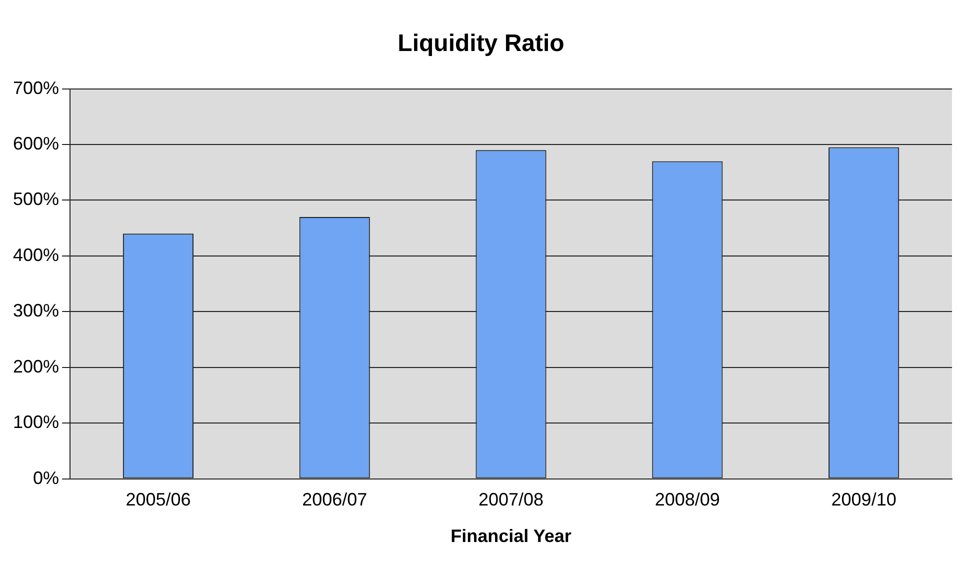 This screenshot has width=962, height=562. Describe the element at coordinates (36, 422) in the screenshot. I see `y-tick-label: 100%` at that location.